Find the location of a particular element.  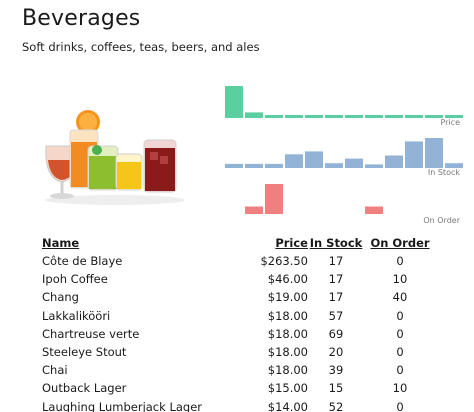

column-header-price: Price is located at coordinates (291, 243).